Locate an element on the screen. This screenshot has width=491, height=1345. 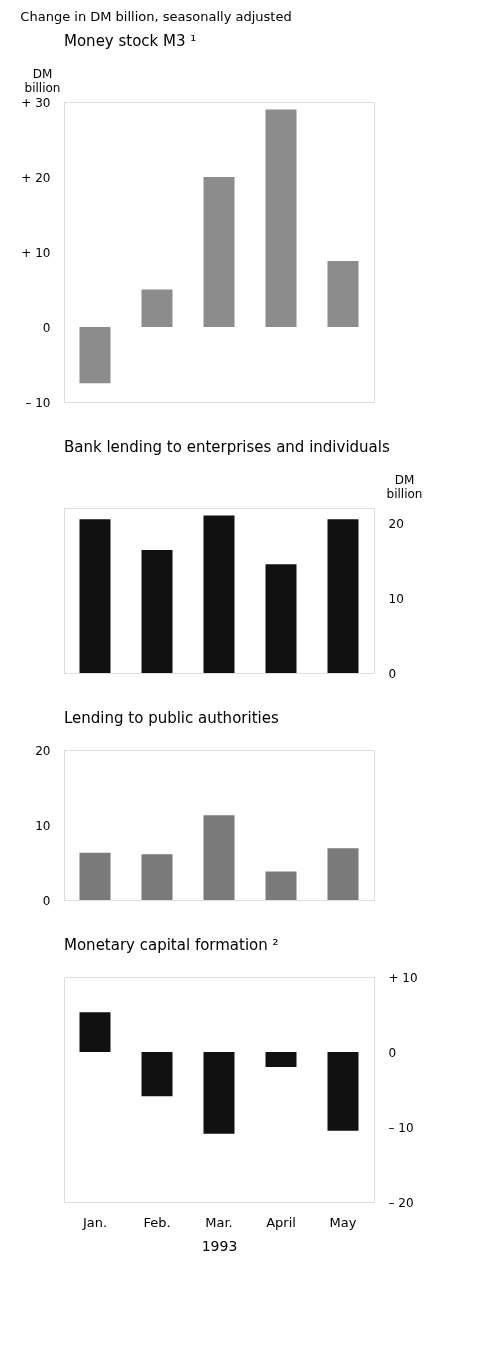
y-tick-label: – 20 is located at coordinates (401, 1202).